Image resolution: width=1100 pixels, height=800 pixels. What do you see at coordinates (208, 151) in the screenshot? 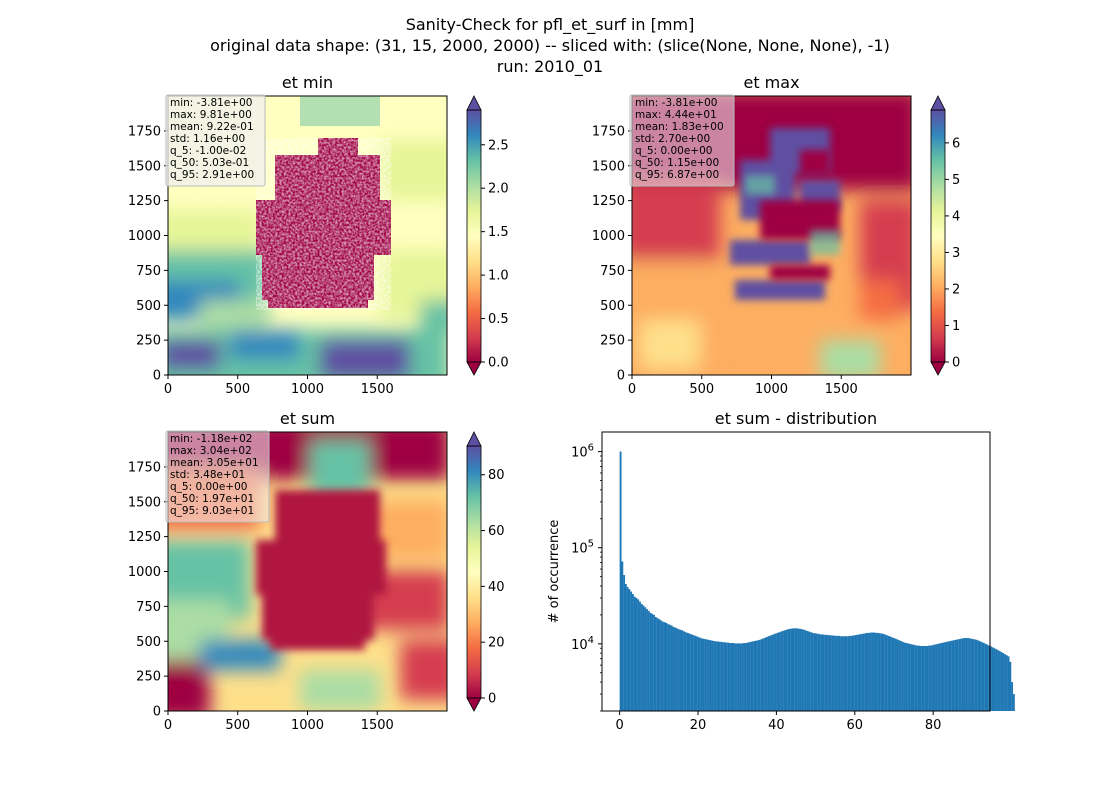
I see `stat-q5: q_5: -1.00e-02` at bounding box center [208, 151].